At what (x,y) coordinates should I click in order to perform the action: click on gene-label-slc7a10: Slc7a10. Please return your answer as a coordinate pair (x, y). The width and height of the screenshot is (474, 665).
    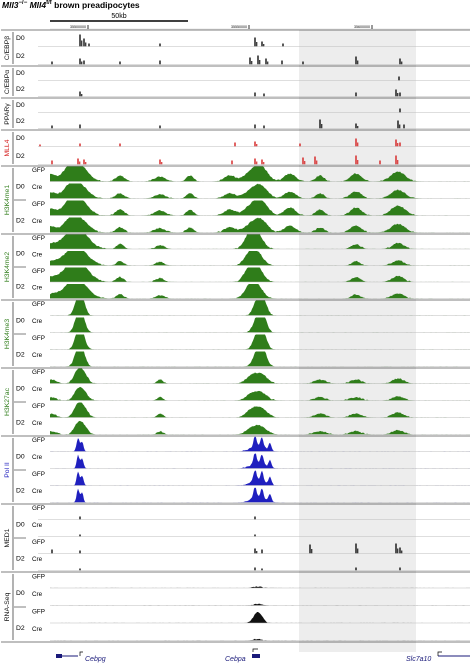
    Looking at the image, I should click on (418, 659).